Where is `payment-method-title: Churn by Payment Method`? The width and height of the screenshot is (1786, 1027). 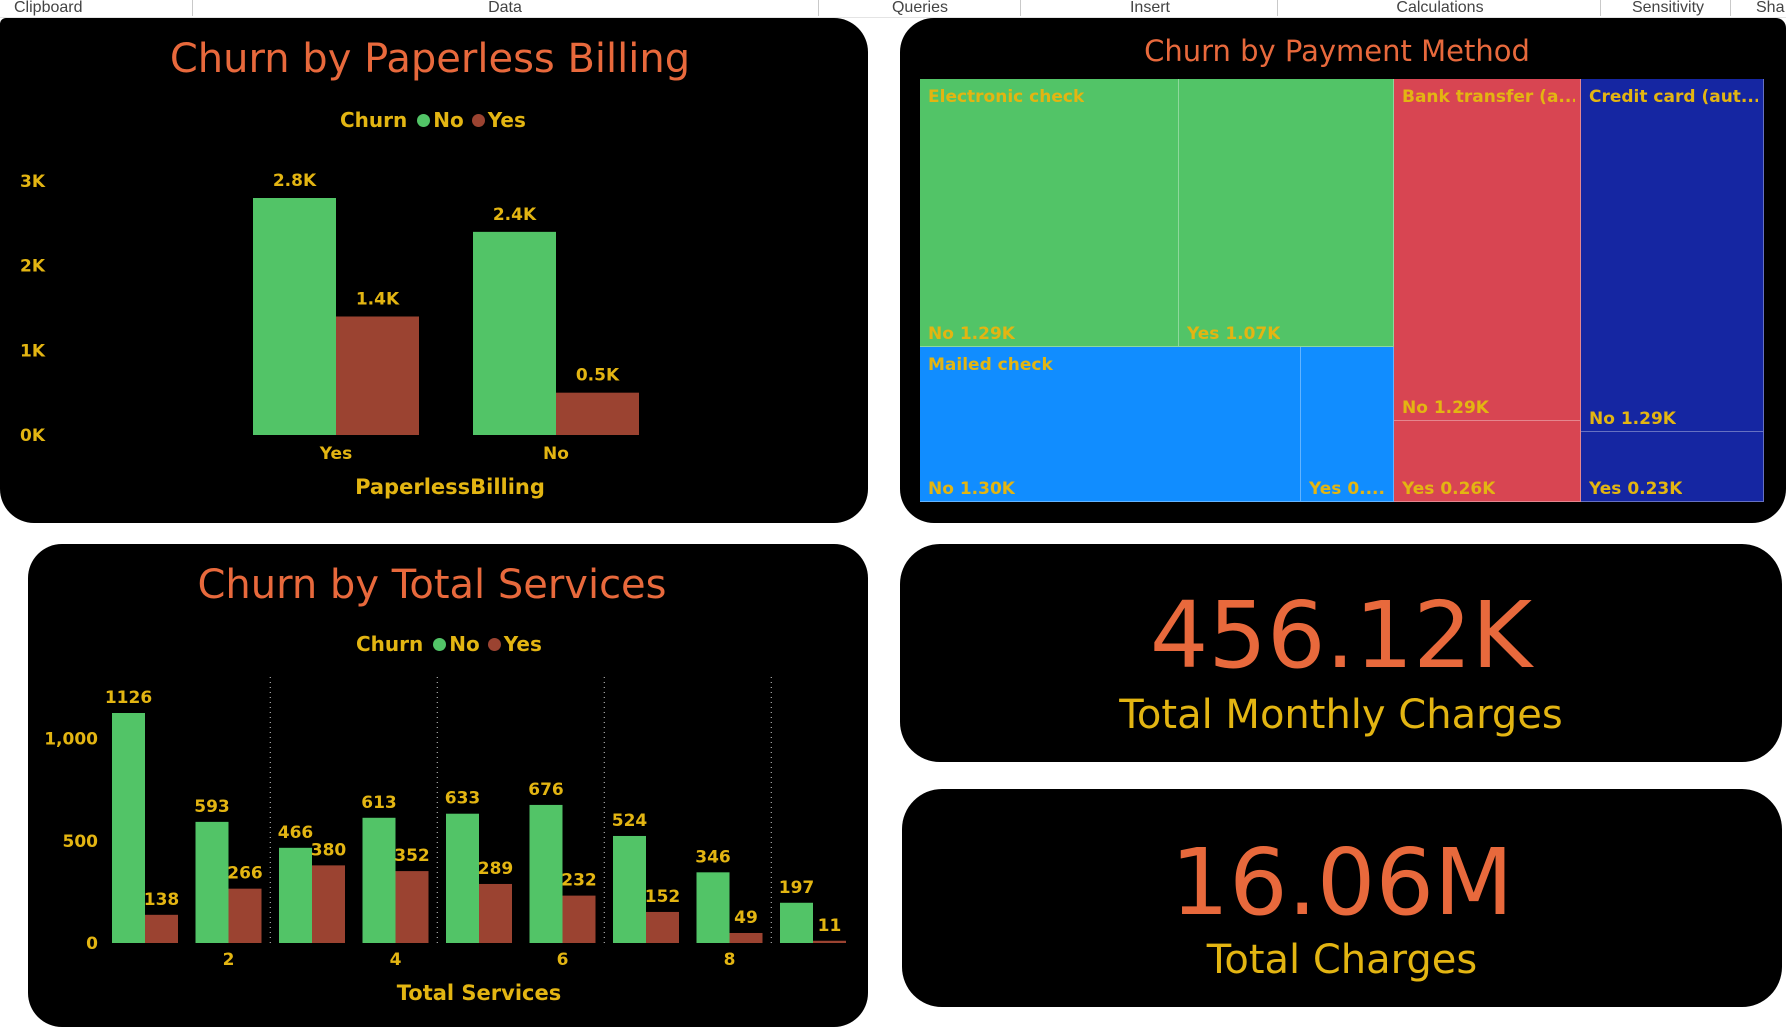 payment-method-title: Churn by Payment Method is located at coordinates (1337, 51).